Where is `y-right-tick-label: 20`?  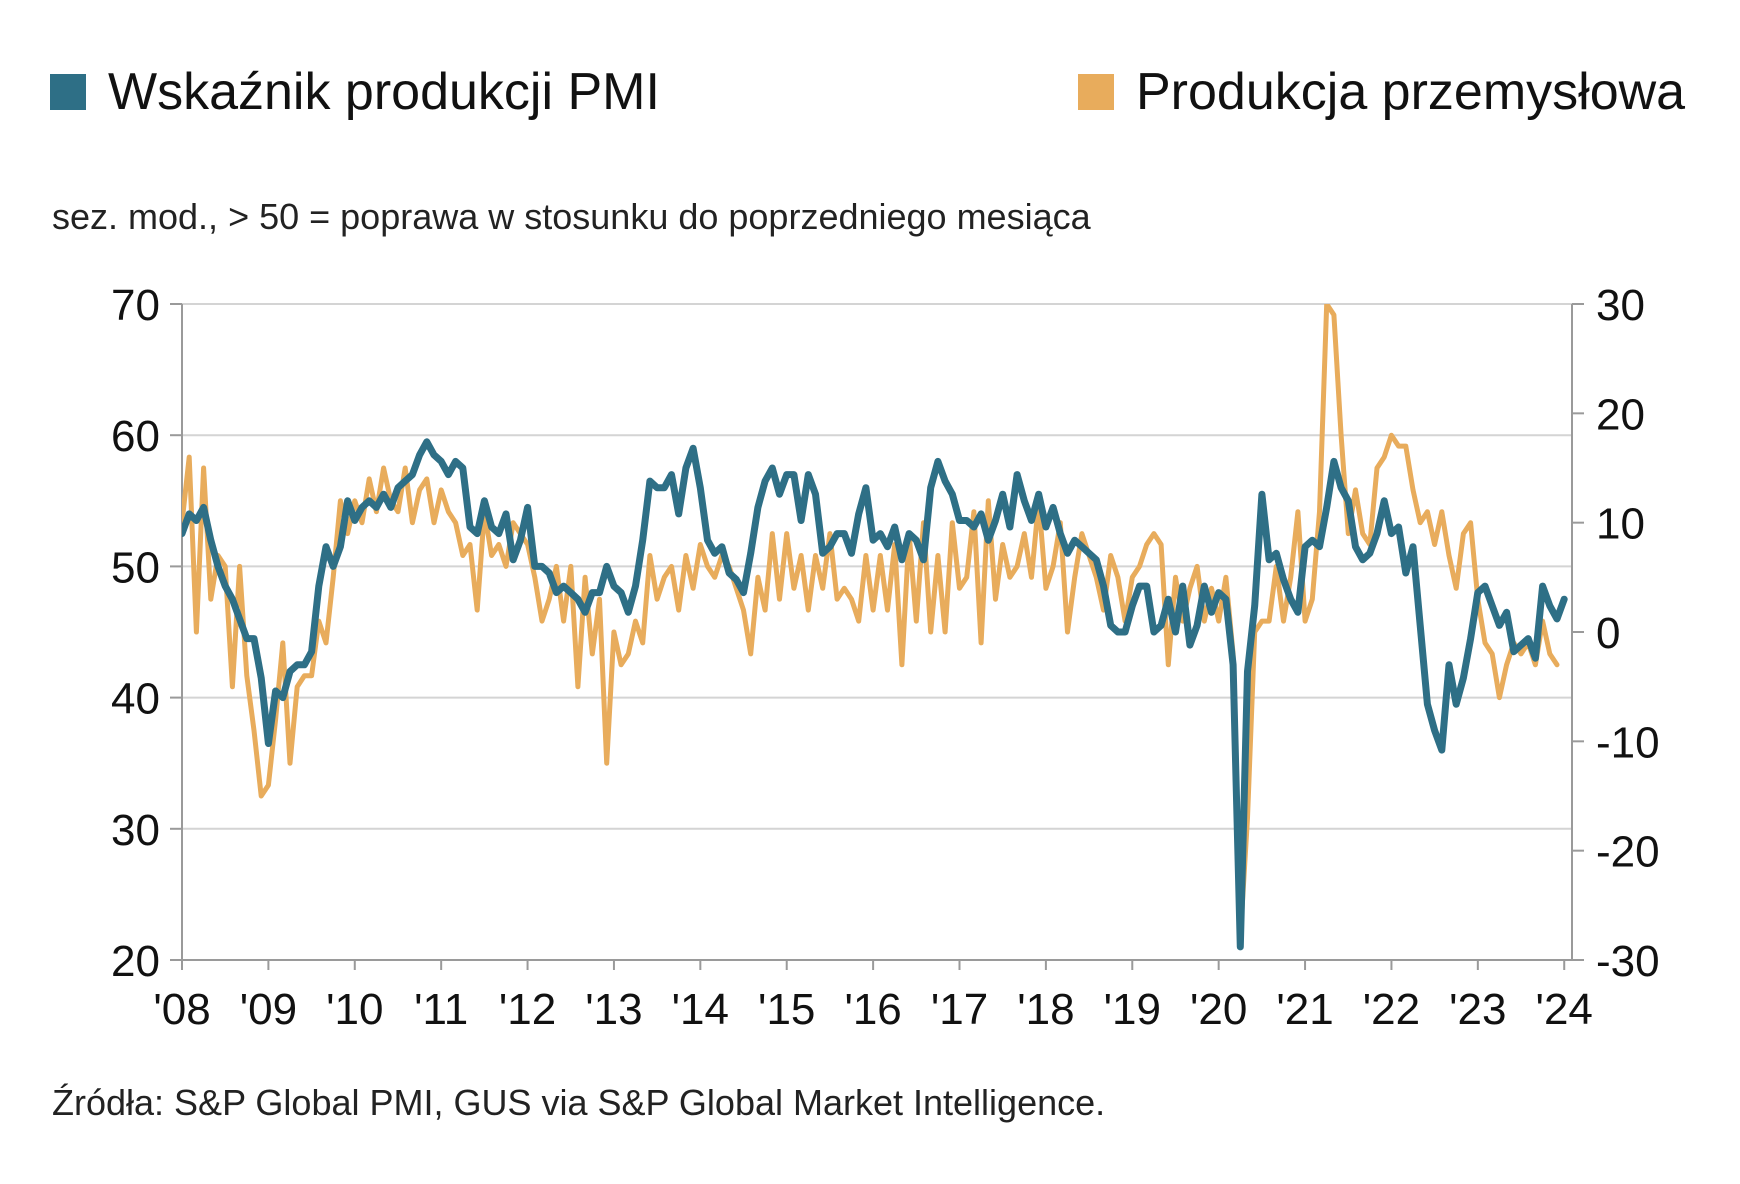
y-right-tick-label: 20 is located at coordinates (1620, 414).